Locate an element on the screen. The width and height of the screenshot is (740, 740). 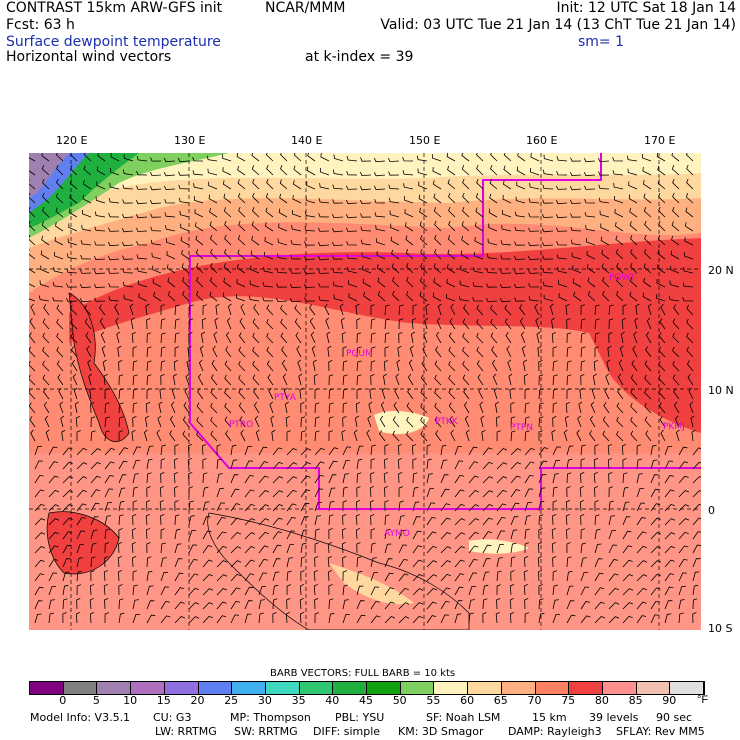
station-pgwt: PGWT is located at coordinates (622, 278).